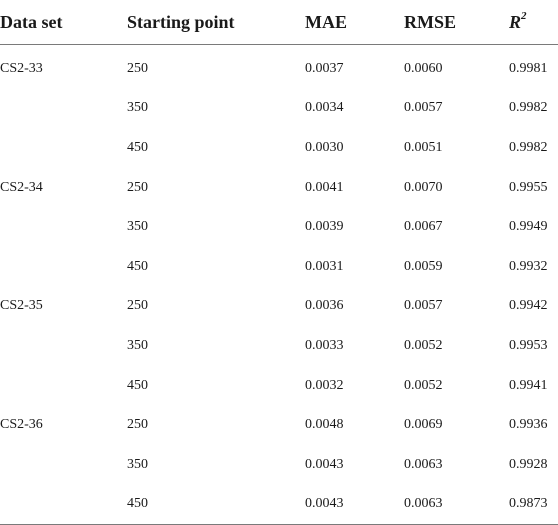 The width and height of the screenshot is (558, 525). What do you see at coordinates (324, 345) in the screenshot?
I see `cell-mae: 0.0033` at bounding box center [324, 345].